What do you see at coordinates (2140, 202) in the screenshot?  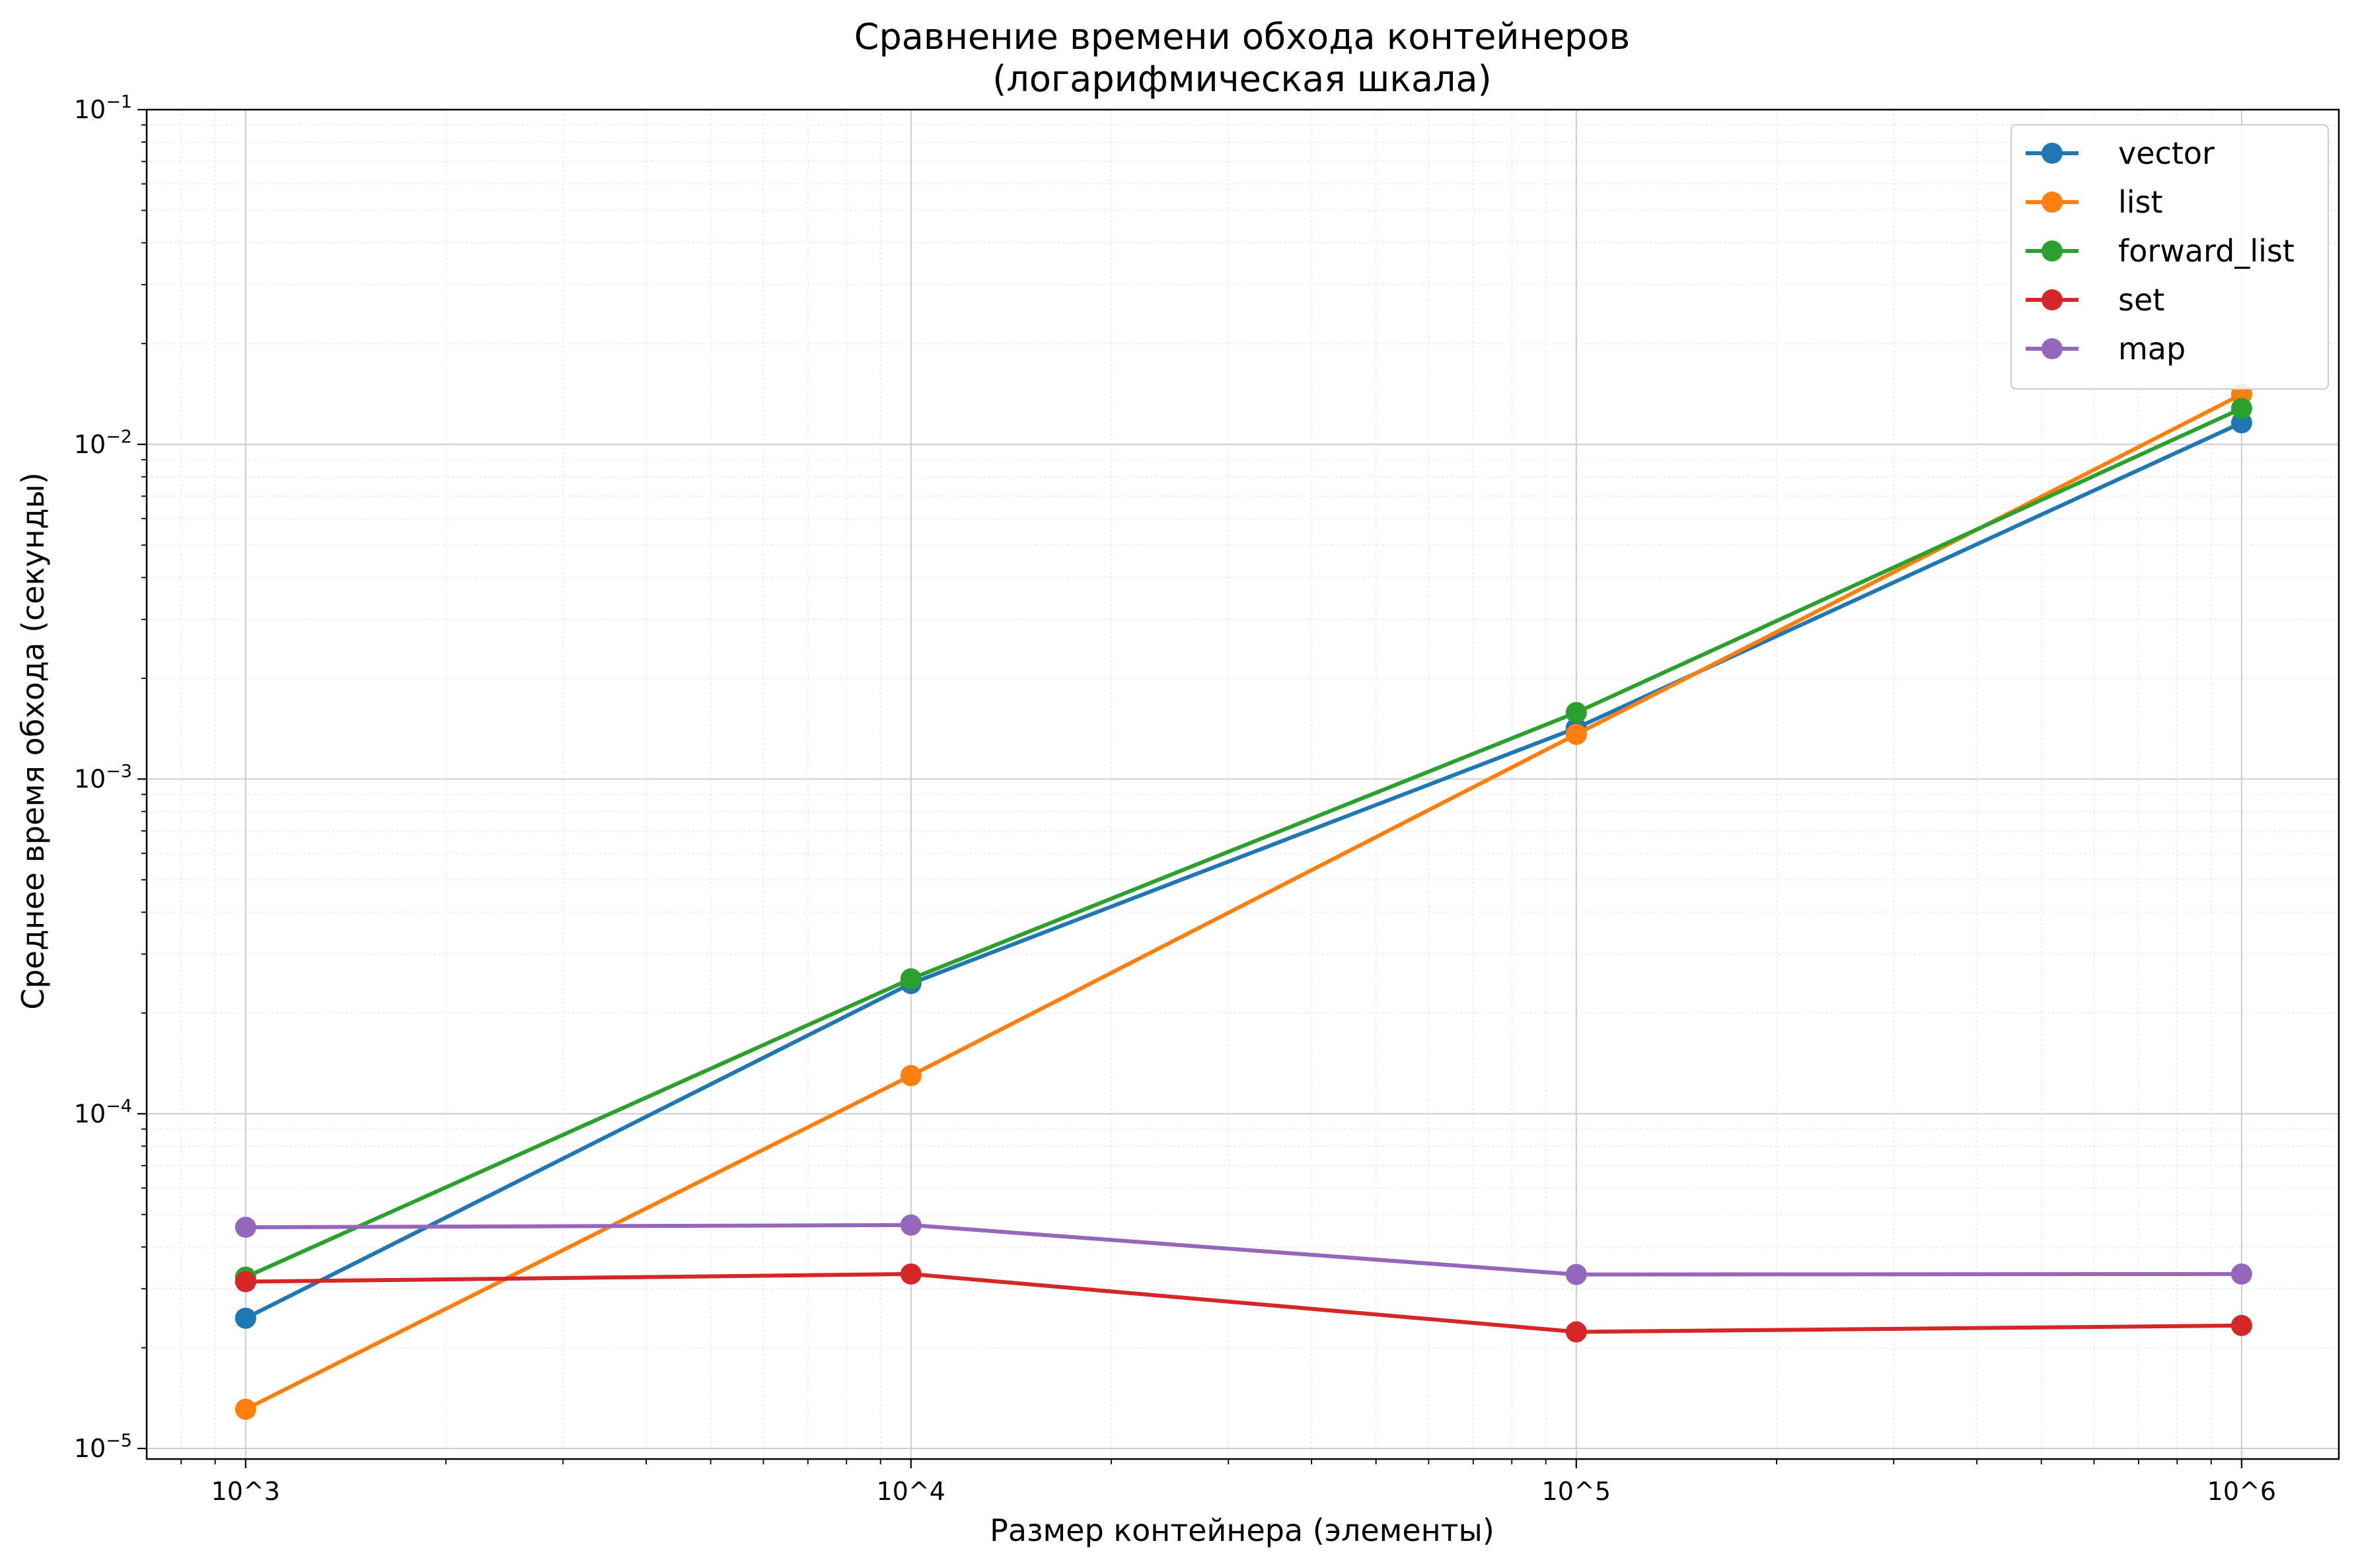 I see `legend-label: list` at bounding box center [2140, 202].